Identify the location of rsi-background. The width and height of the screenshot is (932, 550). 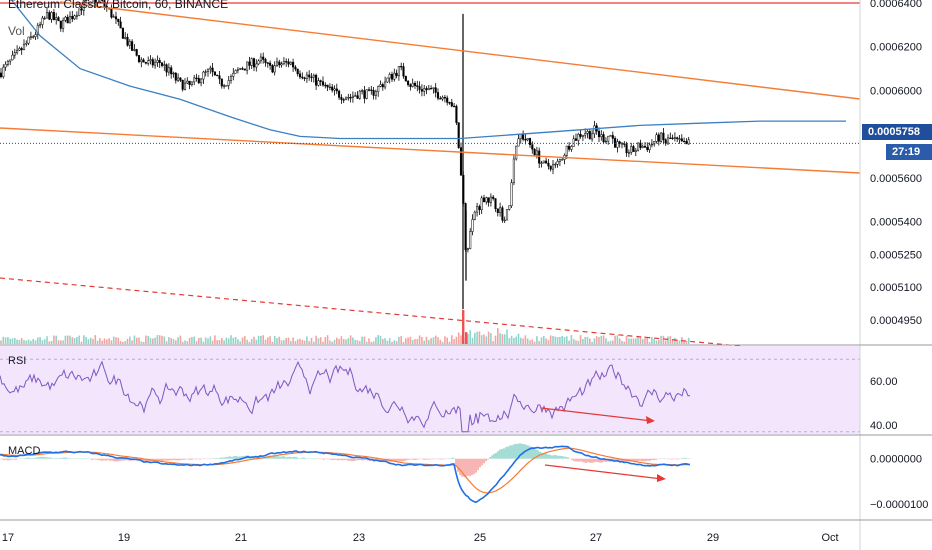
(430, 390).